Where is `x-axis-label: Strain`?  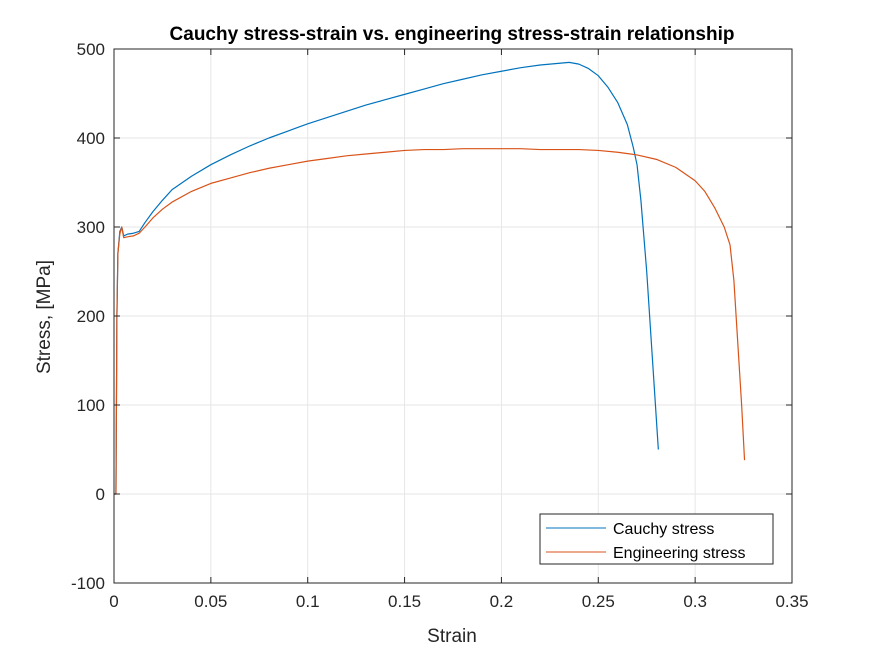 x-axis-label: Strain is located at coordinates (452, 636).